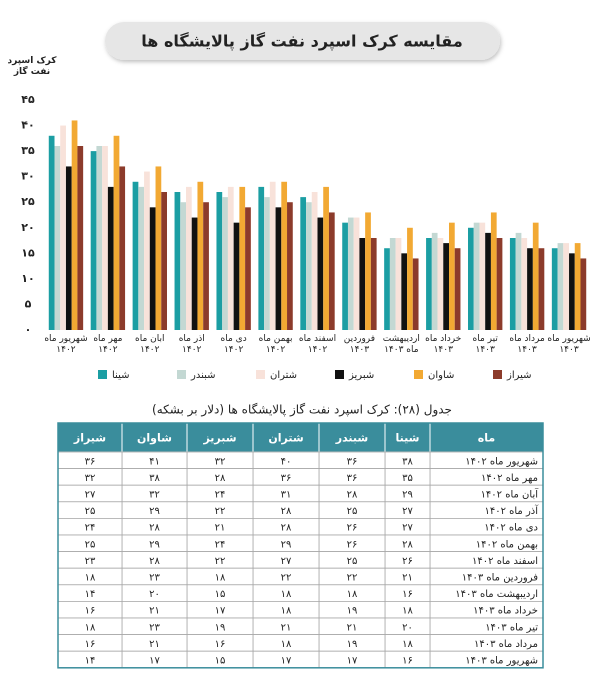 This screenshot has height=675, width=603. Describe the element at coordinates (401, 344) in the screenshot. I see `x-tick-label-box: اردیبهشت ماه ۱۴۰۳` at that location.